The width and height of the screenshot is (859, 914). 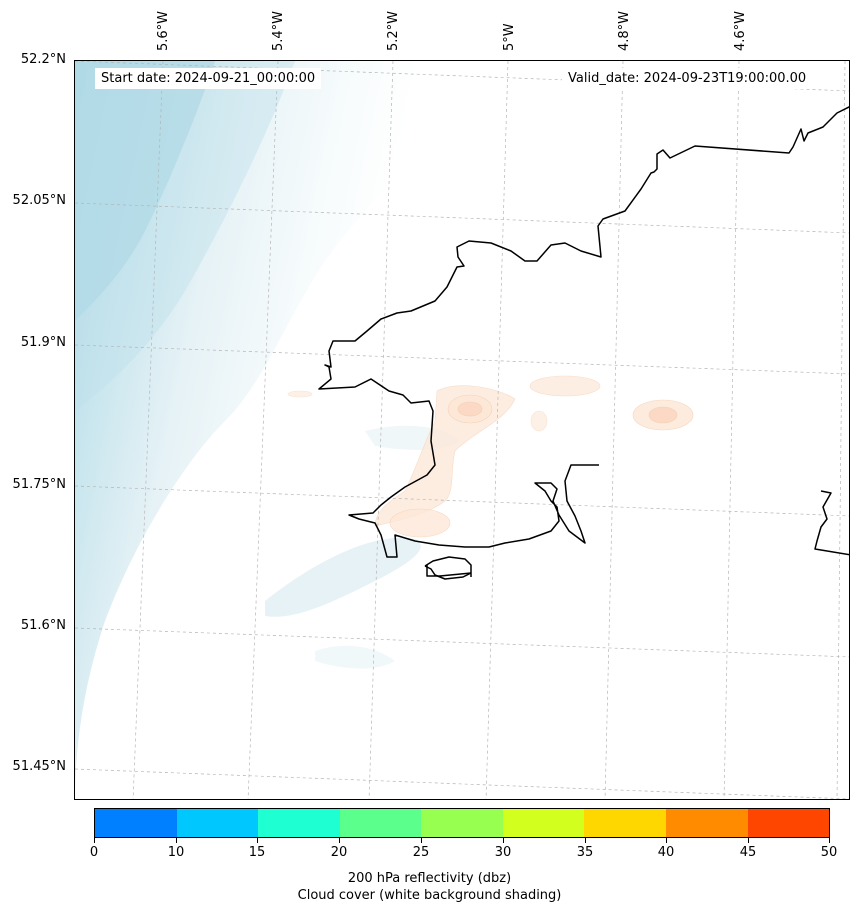 I want to click on colorbar-sublabel: Cloud cover (white background shading), so click(x=429, y=895).